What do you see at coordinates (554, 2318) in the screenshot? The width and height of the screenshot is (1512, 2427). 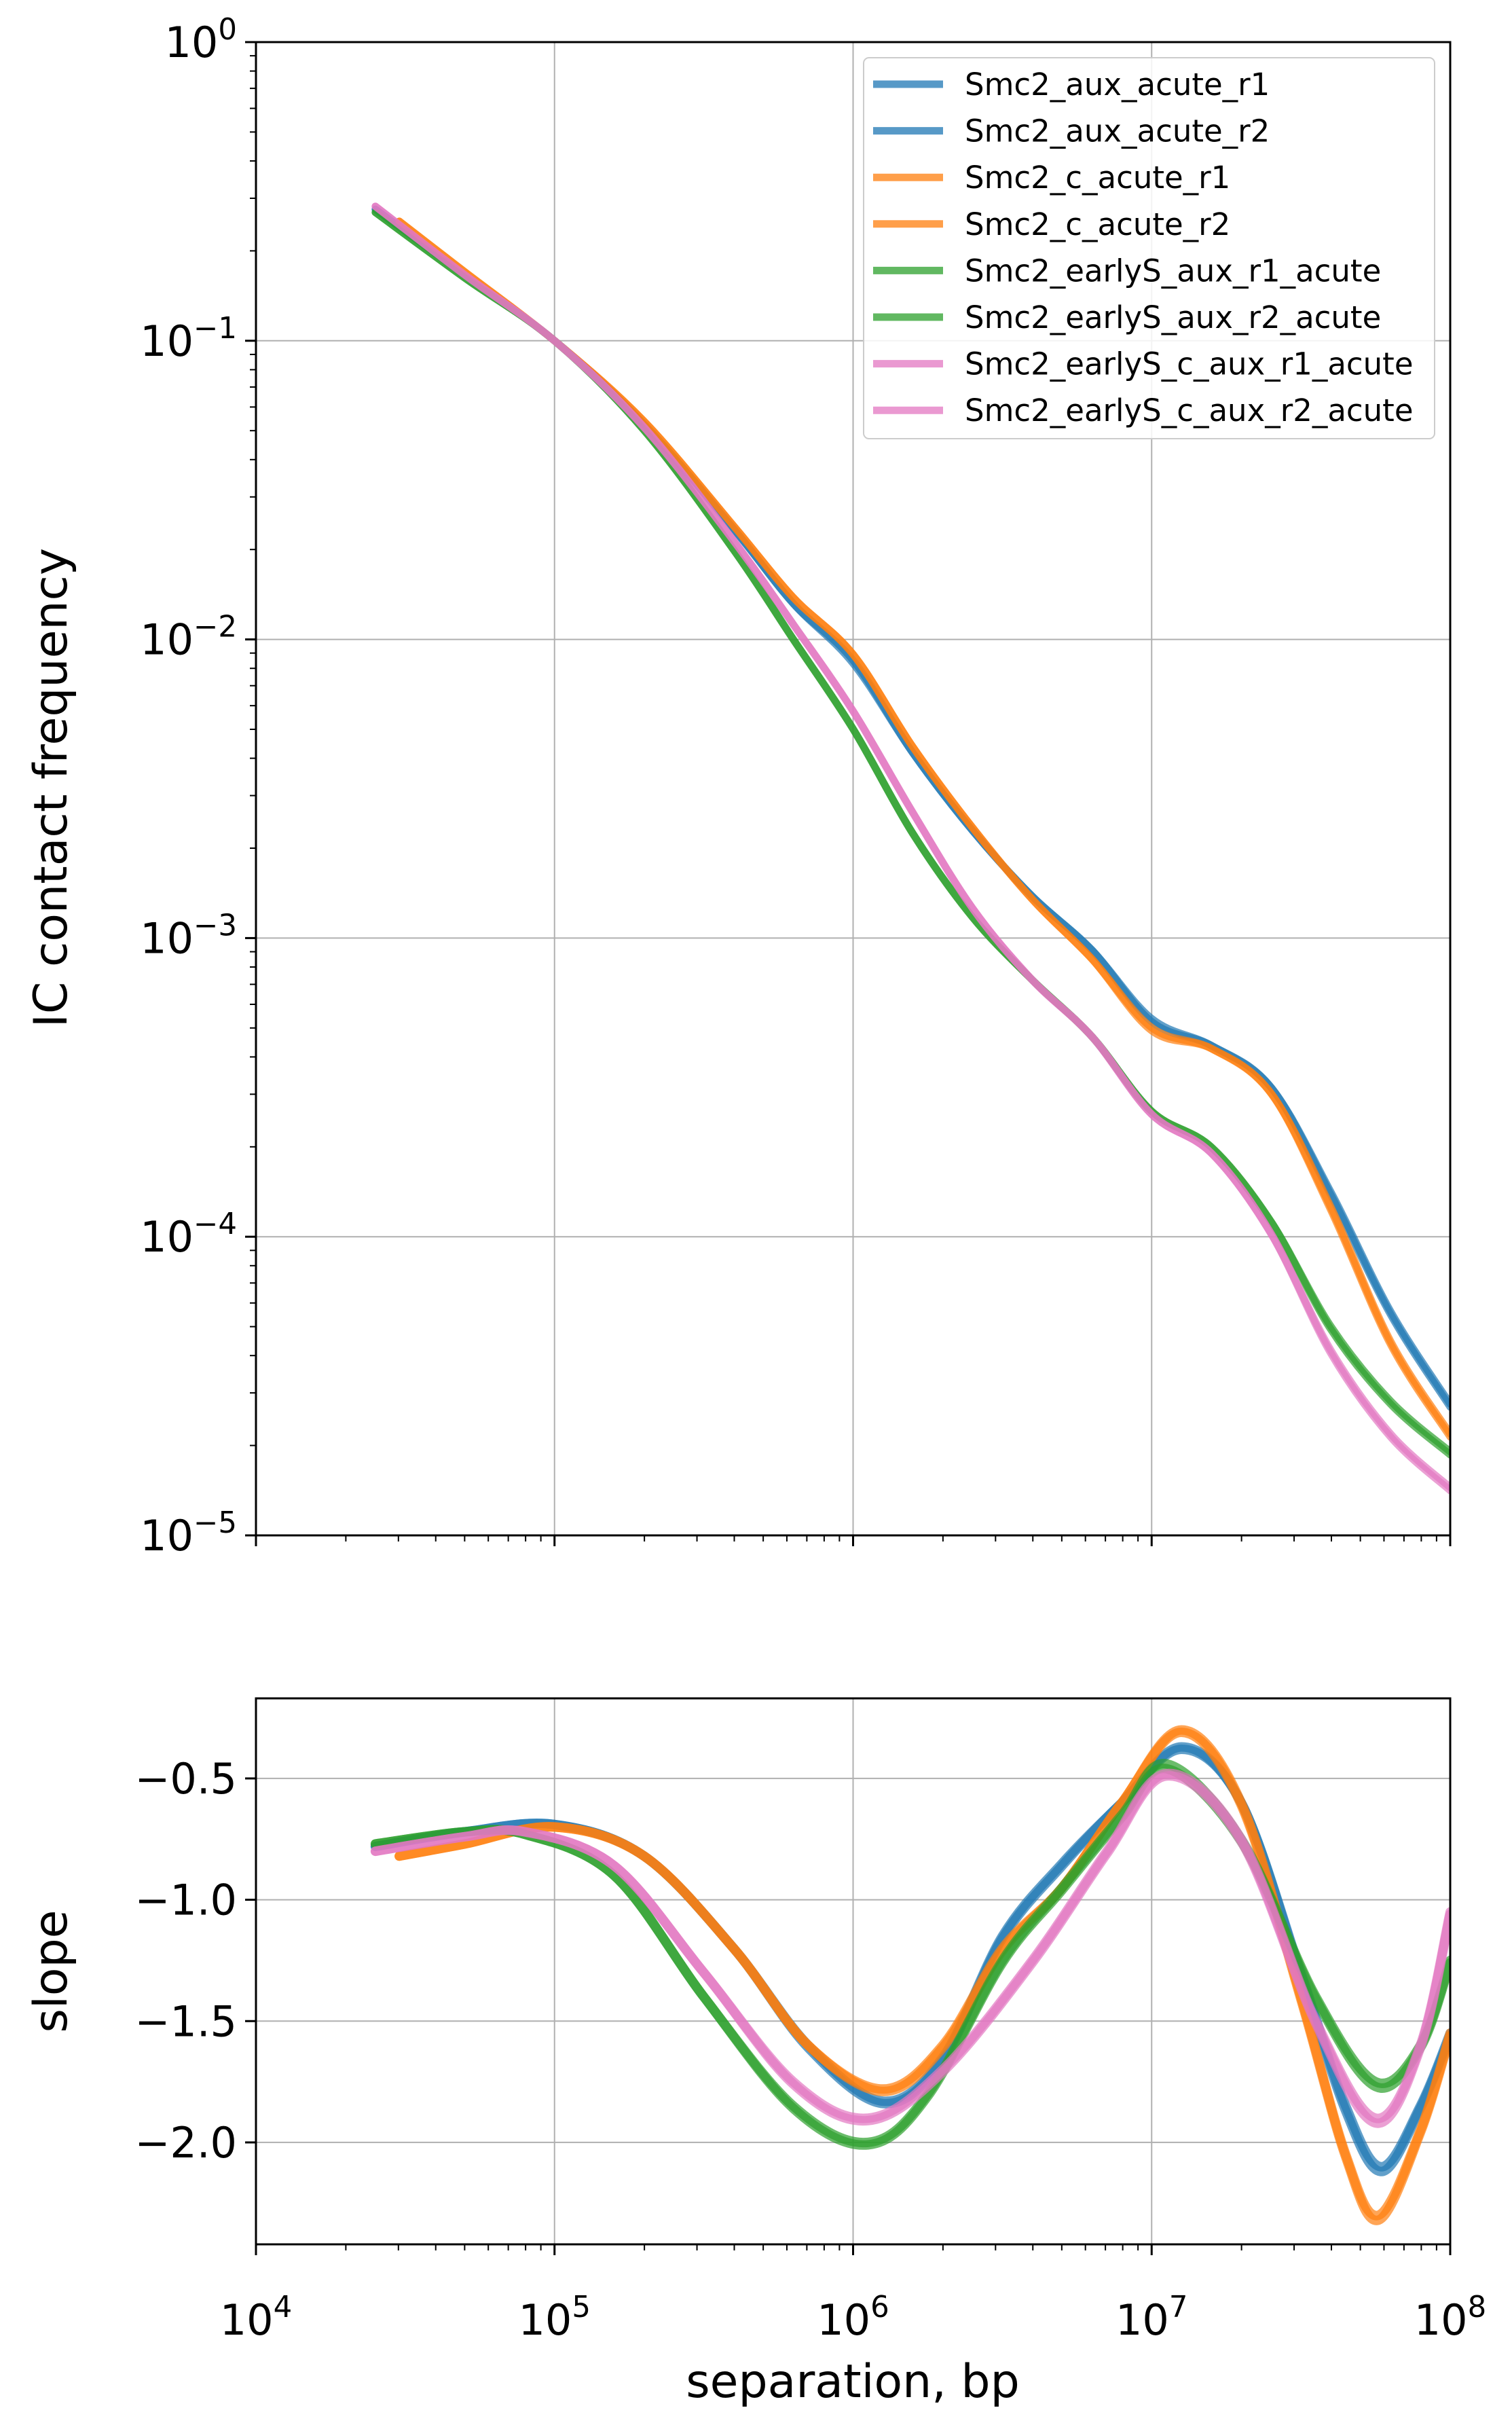 I see `x-tick-label: 105` at bounding box center [554, 2318].